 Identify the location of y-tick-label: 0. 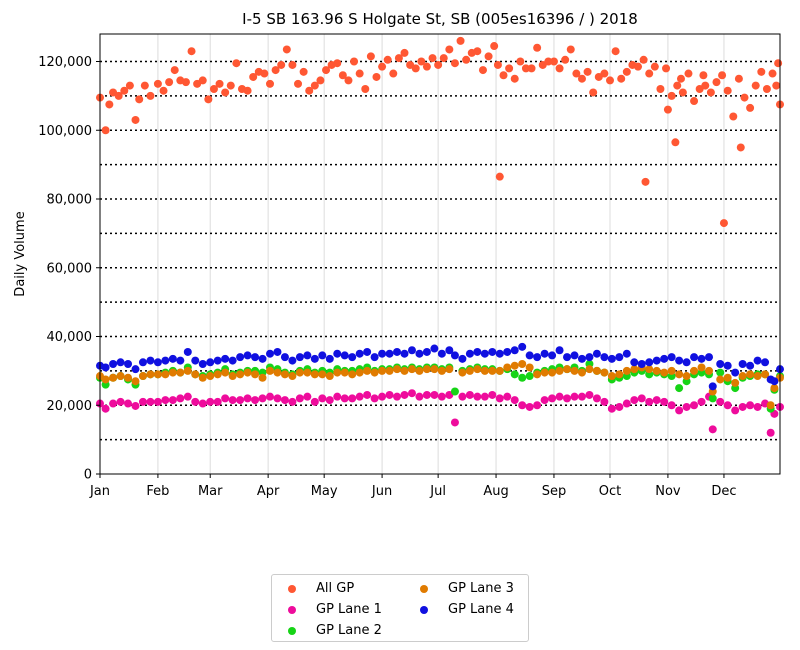
(88, 475).